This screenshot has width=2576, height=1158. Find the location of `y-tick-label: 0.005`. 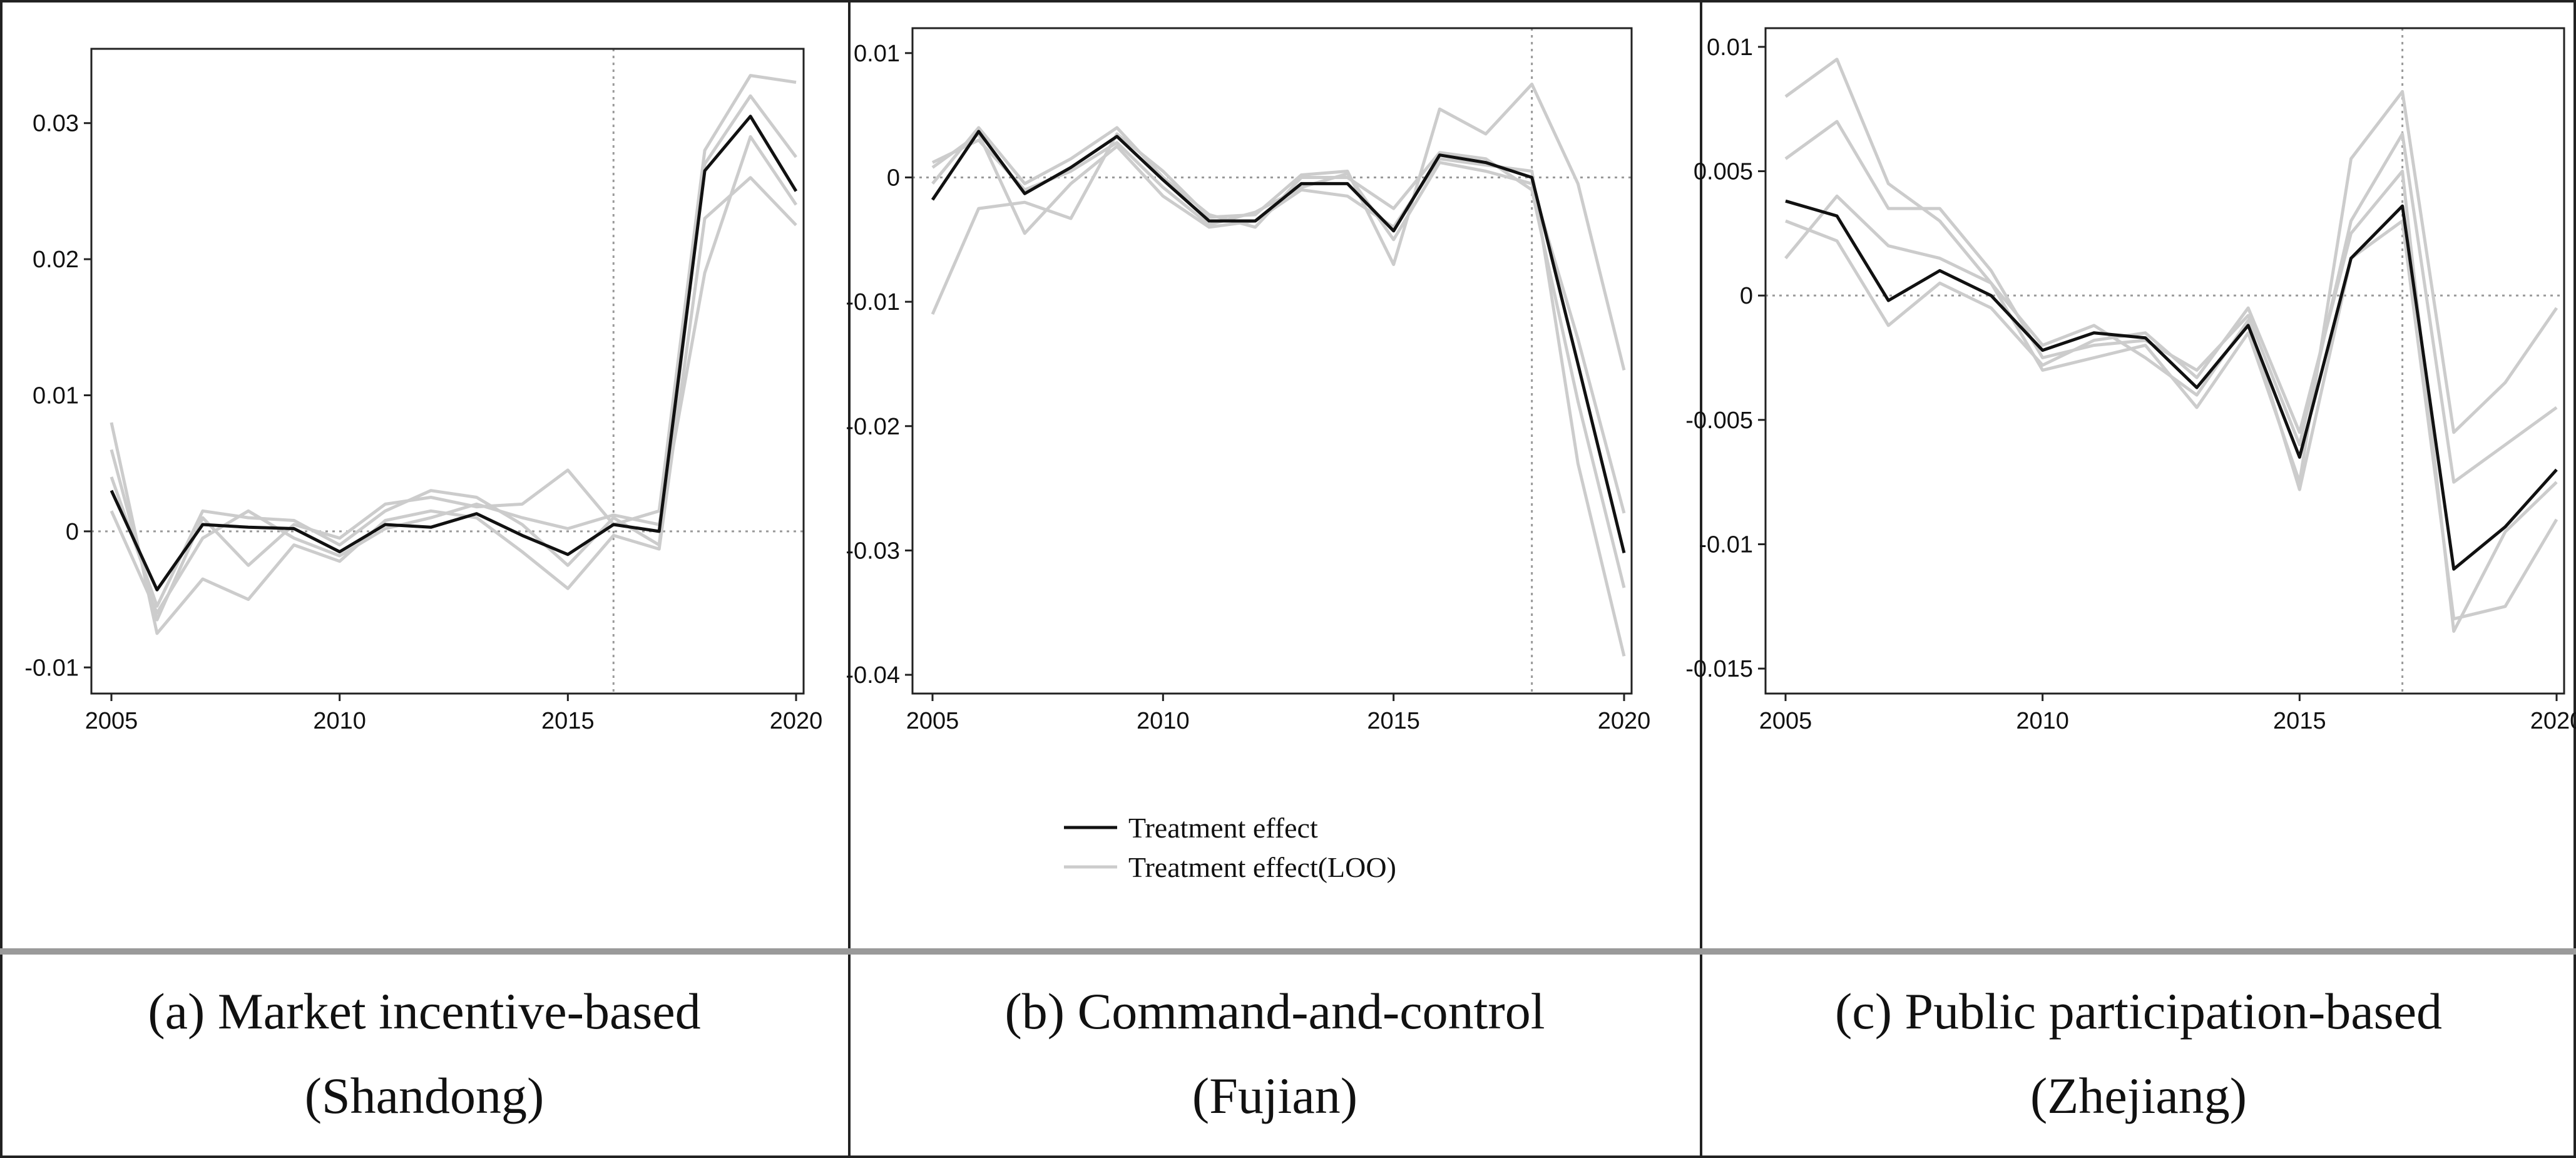

y-tick-label: 0.005 is located at coordinates (1723, 172).